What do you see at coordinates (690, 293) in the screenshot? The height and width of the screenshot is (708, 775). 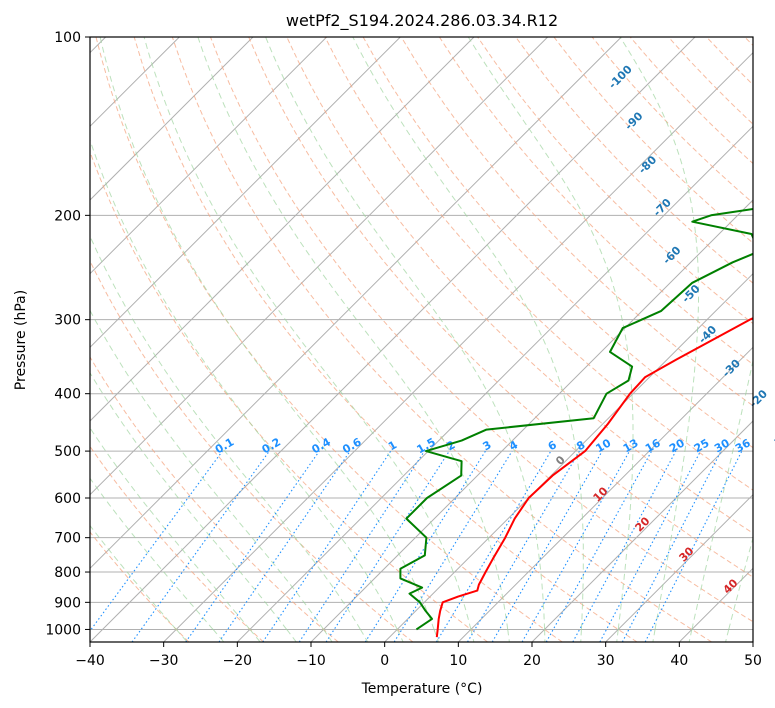 I see `isotherm-label: -50` at bounding box center [690, 293].